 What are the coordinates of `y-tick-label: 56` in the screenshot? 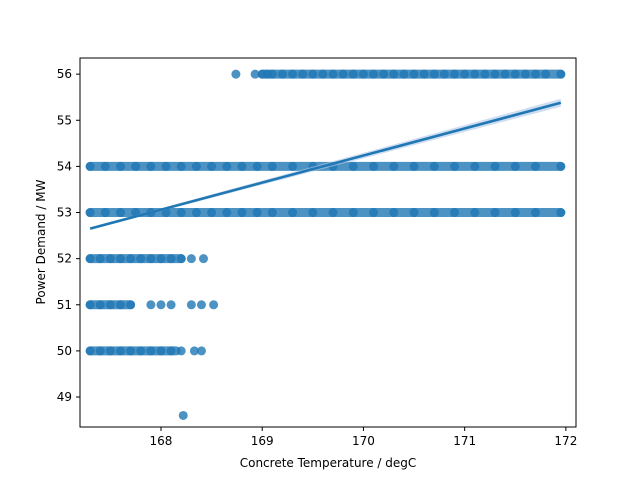 It's located at (64, 74).